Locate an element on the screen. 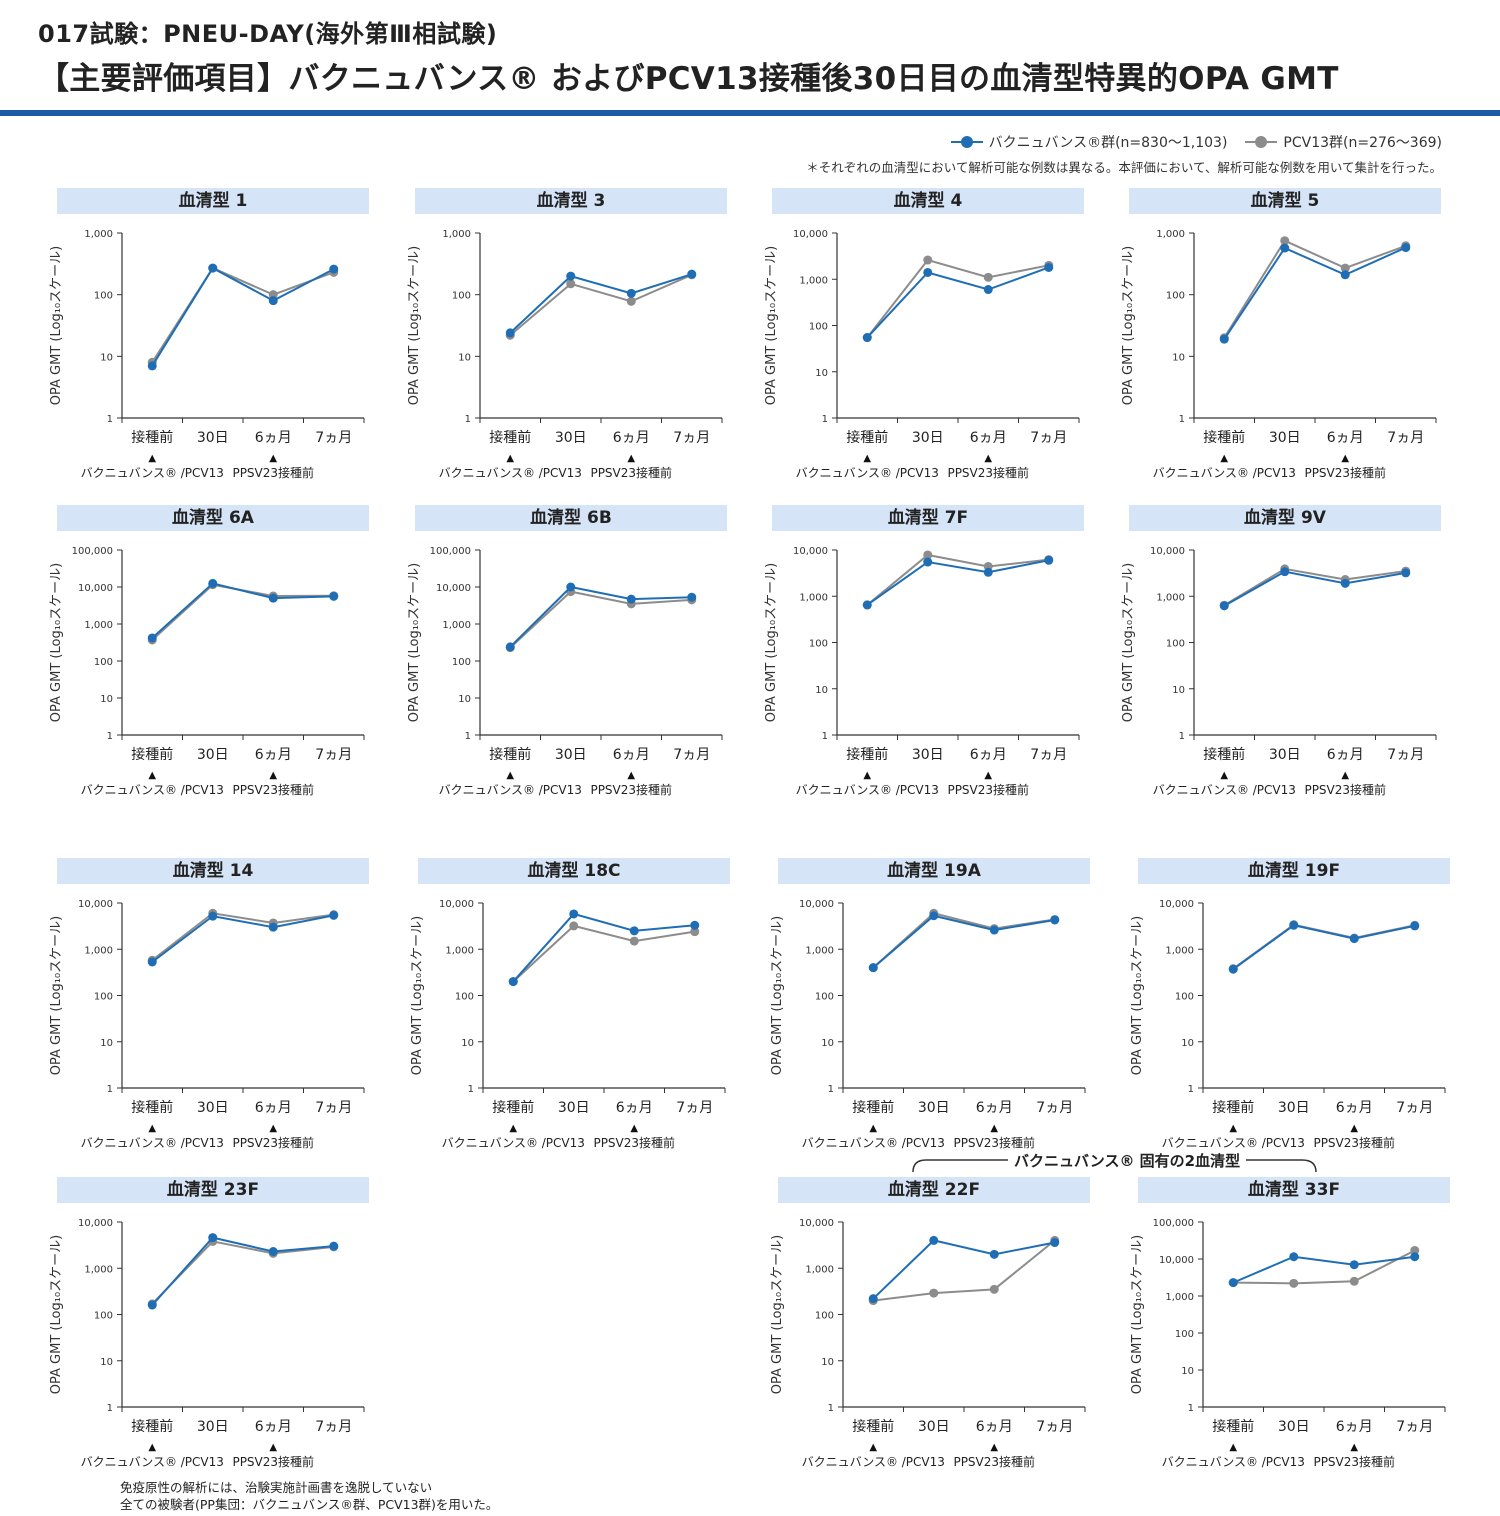 The width and height of the screenshot is (1500, 1516). chart-title: 血清型 22F is located at coordinates (934, 1190).